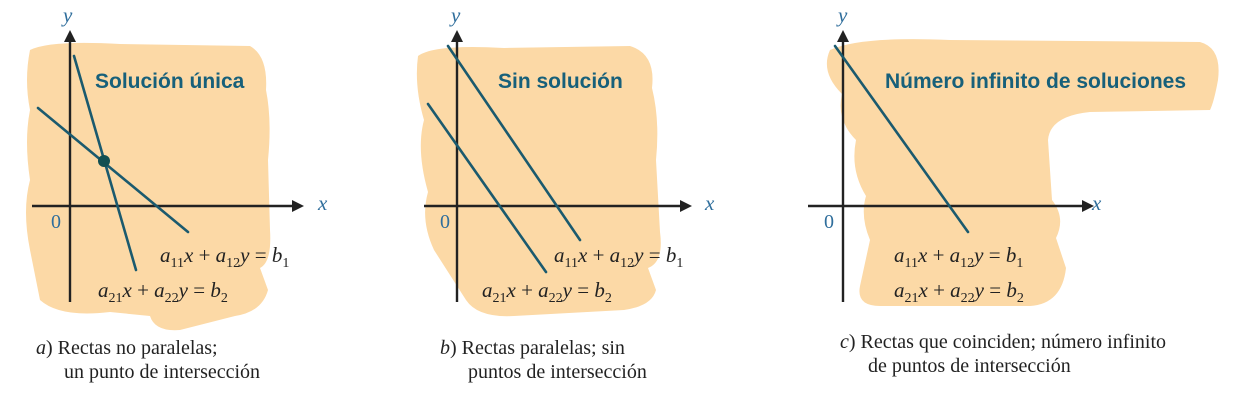  What do you see at coordinates (1035, 81) in the screenshot?
I see `panel-heading: Número infinito de soluciones` at bounding box center [1035, 81].